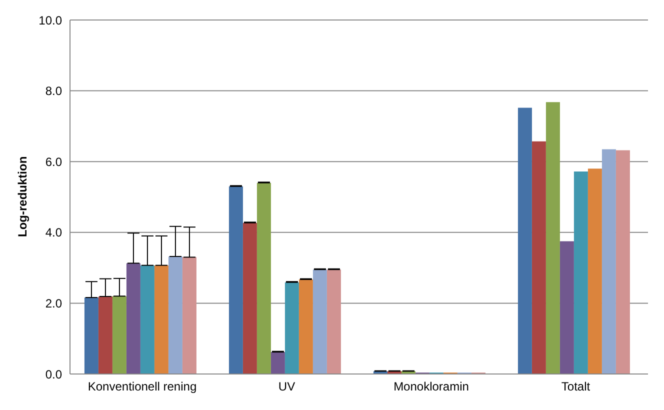 The image size is (664, 410). What do you see at coordinates (22, 196) in the screenshot?
I see `y-axis-title: Log-reduktion` at bounding box center [22, 196].